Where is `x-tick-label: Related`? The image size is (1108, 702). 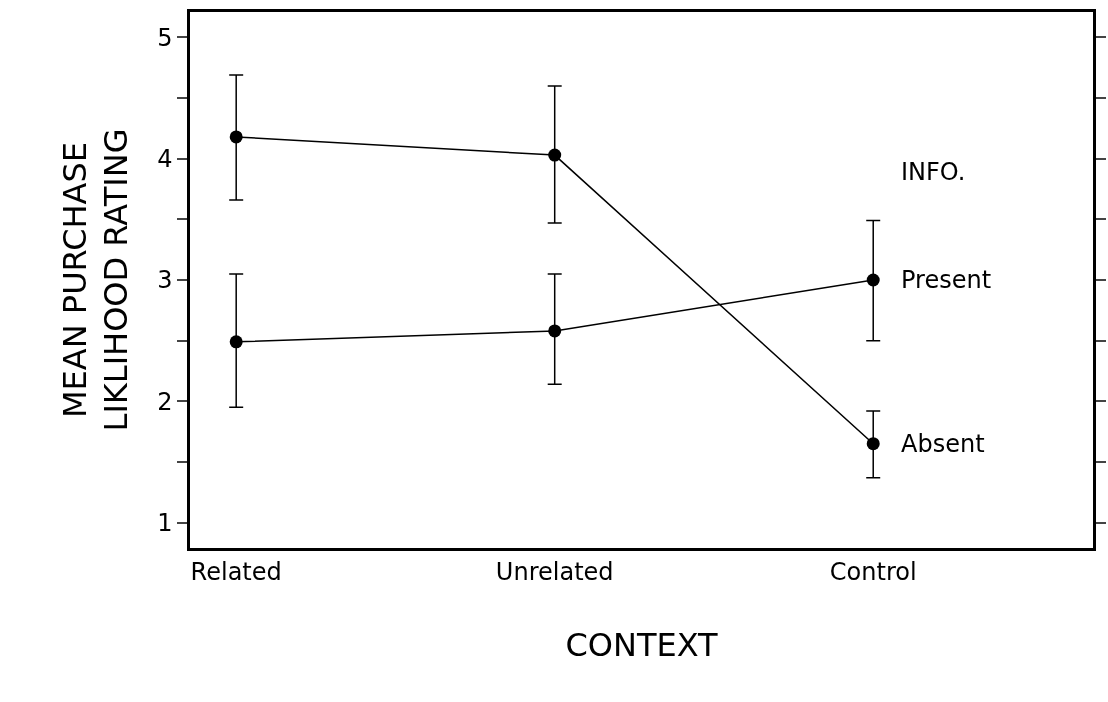
x-tick-label: Related is located at coordinates (236, 571).